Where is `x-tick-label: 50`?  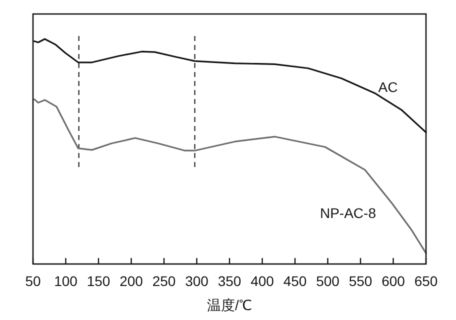
x-tick-label: 50 is located at coordinates (33, 281).